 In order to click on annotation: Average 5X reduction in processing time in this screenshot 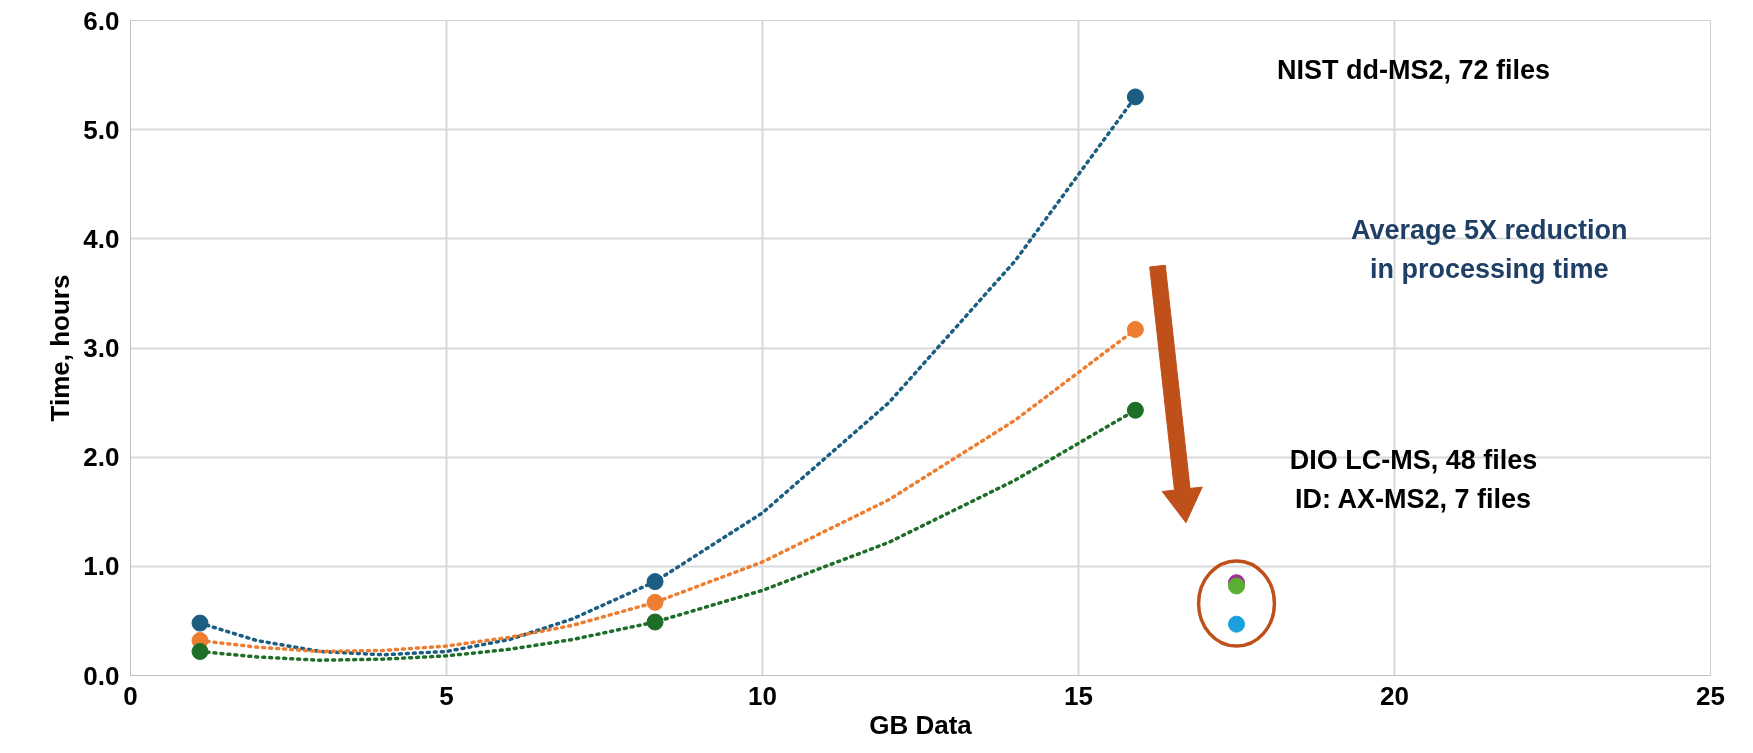, I will do `click(1489, 250)`.